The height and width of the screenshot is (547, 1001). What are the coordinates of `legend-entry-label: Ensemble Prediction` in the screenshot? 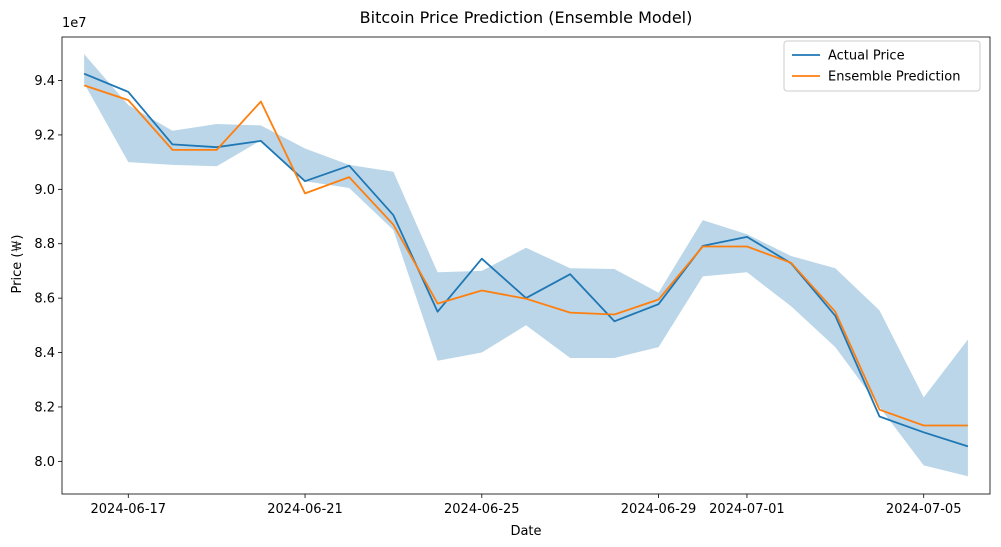 It's located at (894, 77).